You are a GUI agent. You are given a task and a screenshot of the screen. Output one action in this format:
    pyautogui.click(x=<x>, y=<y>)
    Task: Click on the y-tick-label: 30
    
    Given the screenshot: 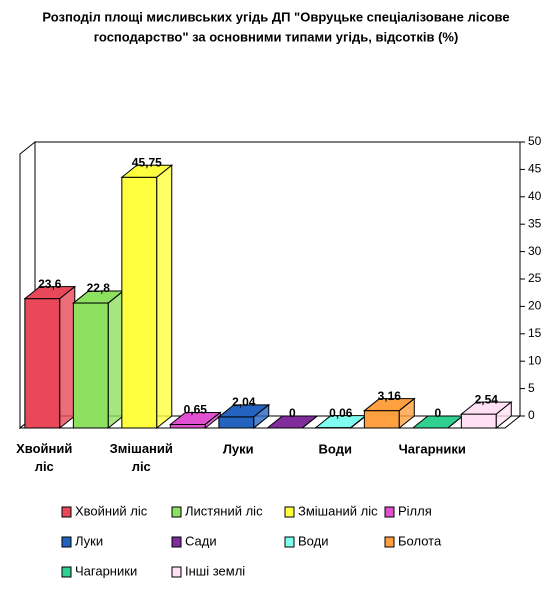 What is the action you would take?
    pyautogui.click(x=535, y=251)
    